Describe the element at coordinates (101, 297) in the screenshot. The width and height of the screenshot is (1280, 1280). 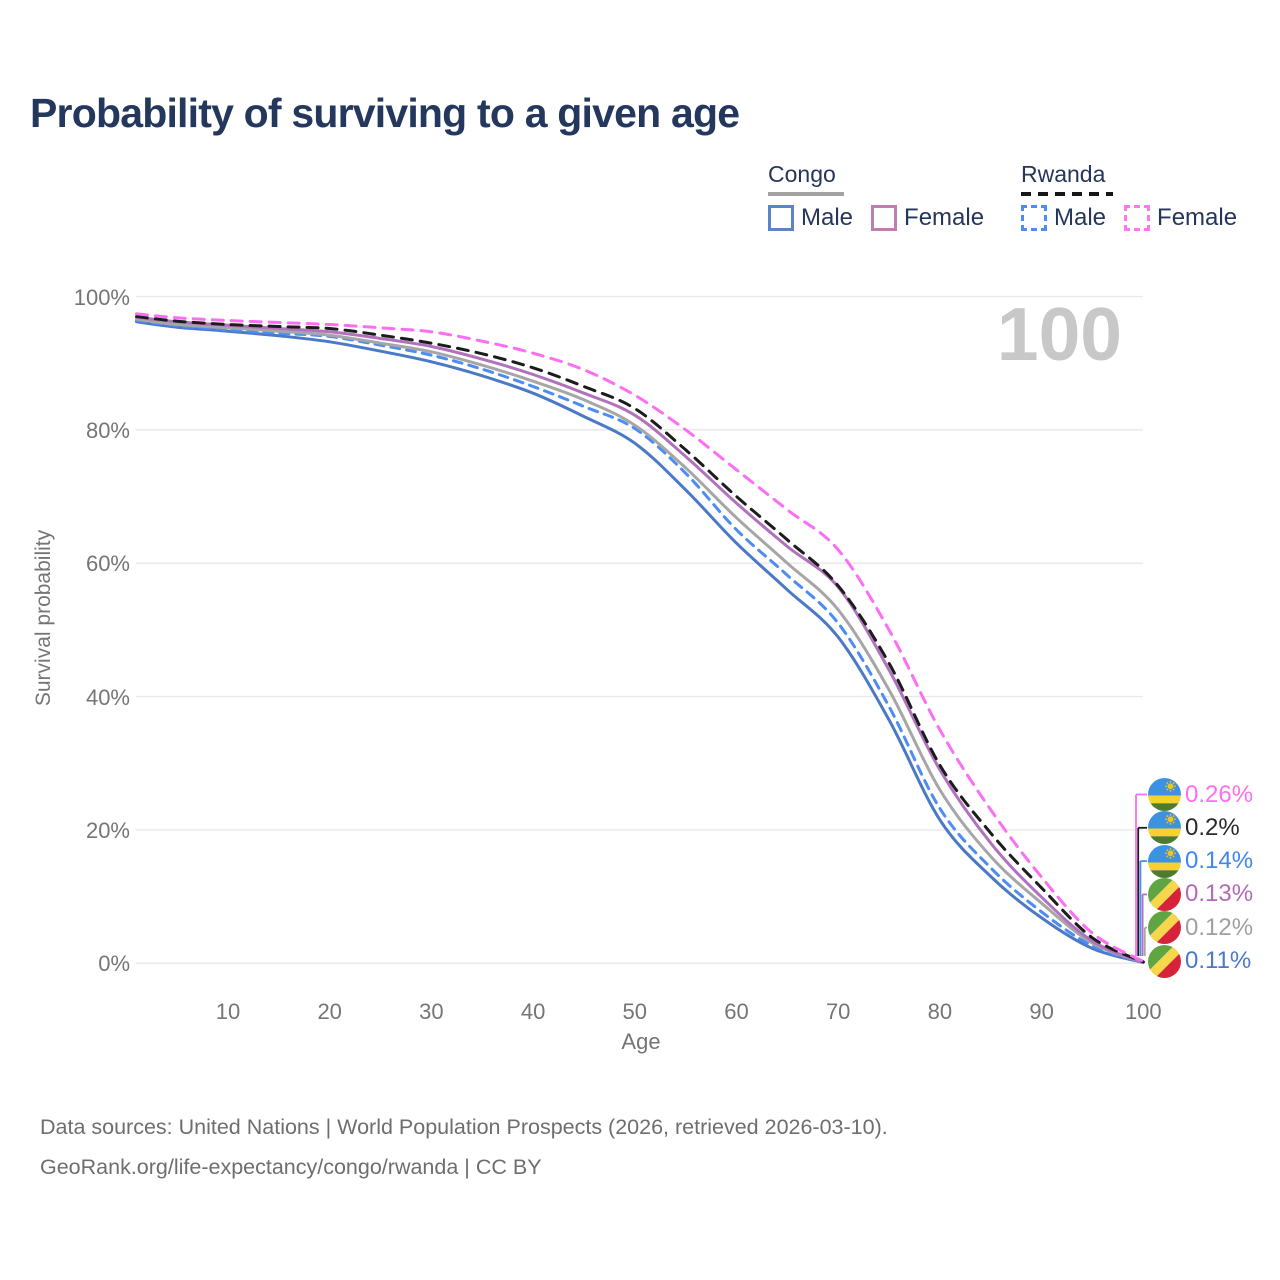
I see `y-tick-label: 100%` at that location.